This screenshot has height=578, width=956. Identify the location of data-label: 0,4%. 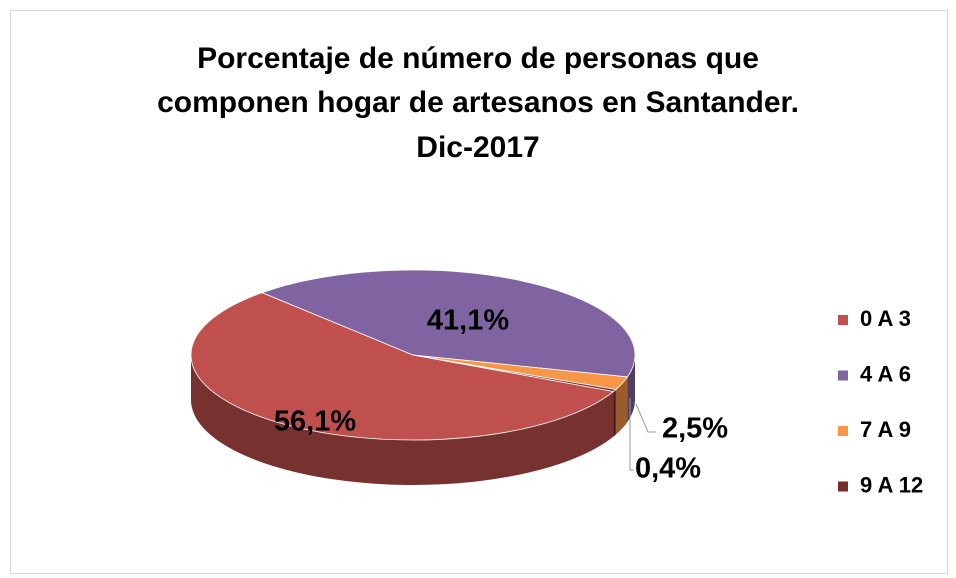
(668, 469).